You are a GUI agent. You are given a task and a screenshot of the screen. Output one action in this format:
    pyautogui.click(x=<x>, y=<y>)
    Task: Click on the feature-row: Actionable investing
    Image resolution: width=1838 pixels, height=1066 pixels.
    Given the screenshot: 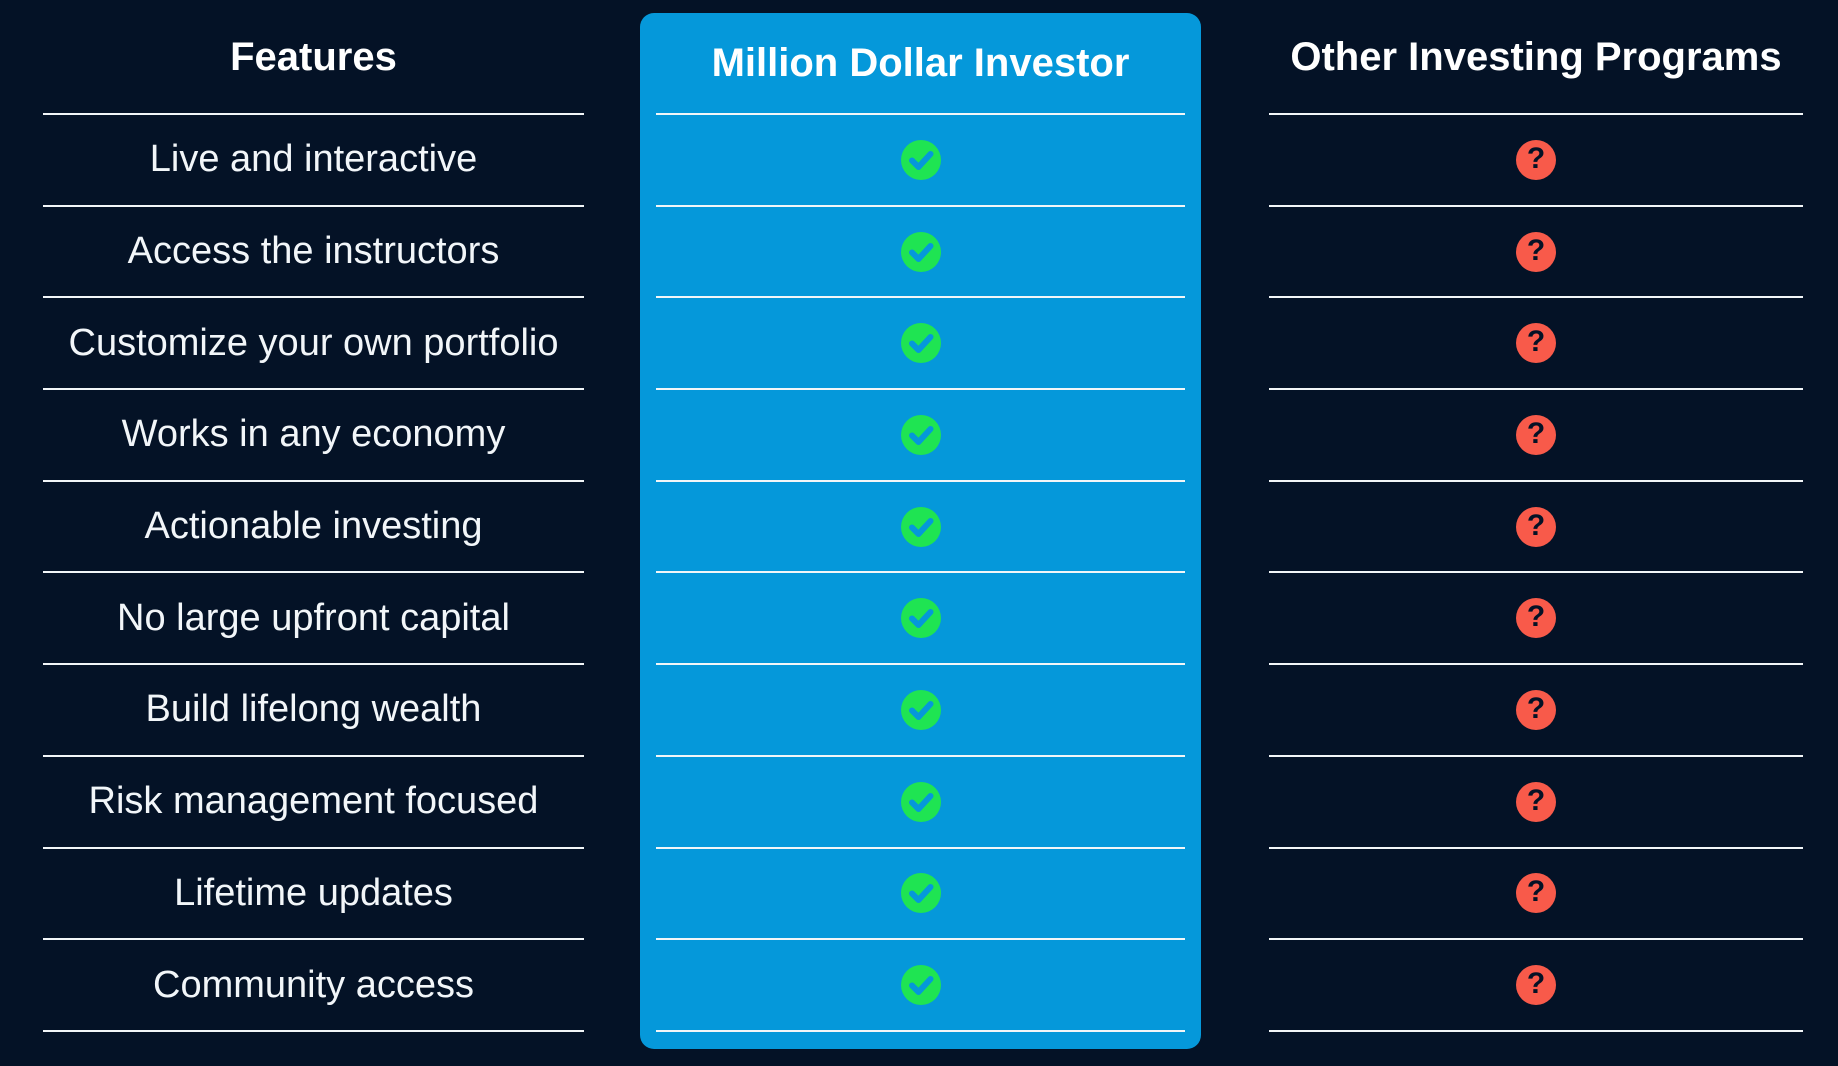 What is the action you would take?
    pyautogui.click(x=313, y=528)
    